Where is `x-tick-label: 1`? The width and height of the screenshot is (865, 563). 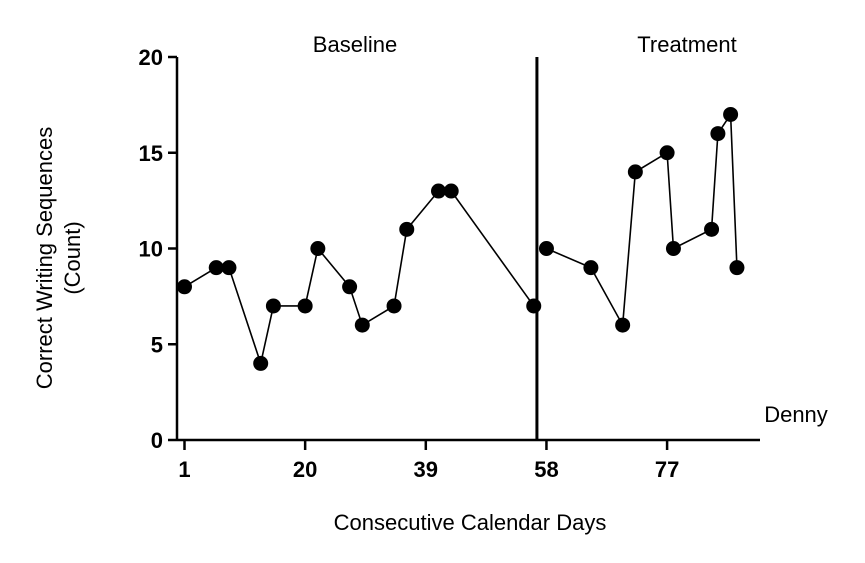
x-tick-label: 1 is located at coordinates (184, 469).